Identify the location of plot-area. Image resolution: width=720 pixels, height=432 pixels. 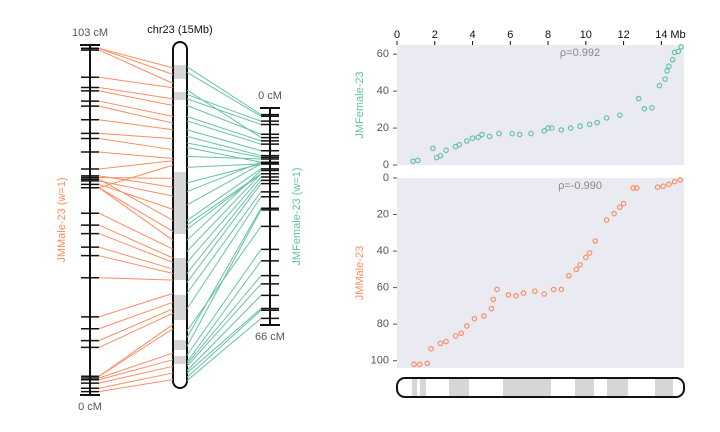
(540, 105).